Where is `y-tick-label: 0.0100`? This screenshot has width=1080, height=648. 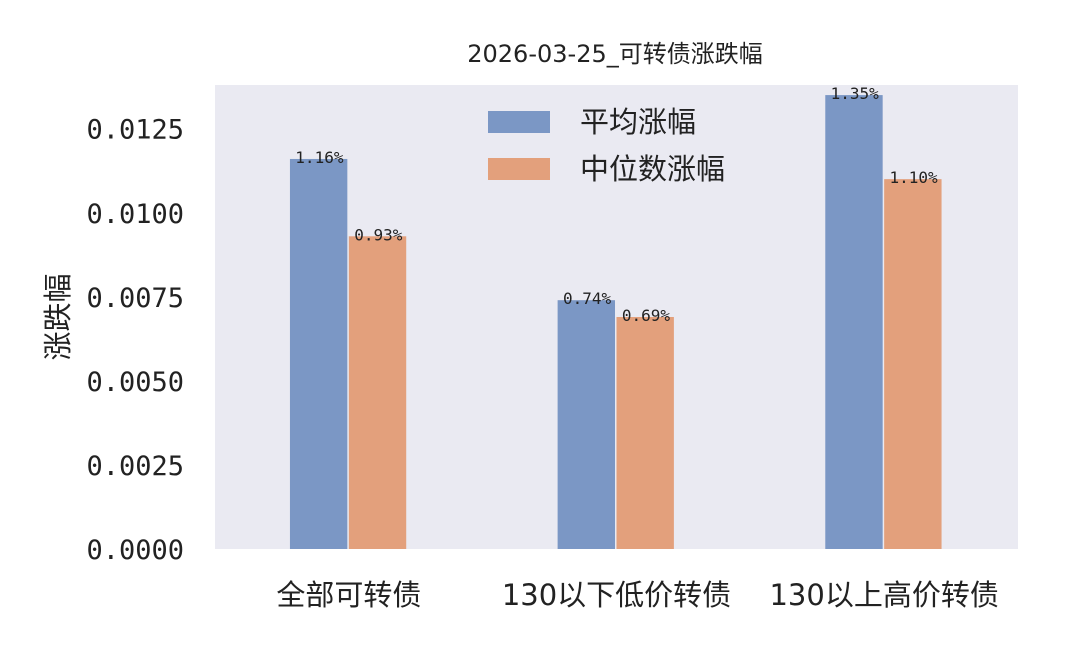
y-tick-label: 0.0100 is located at coordinates (135, 214).